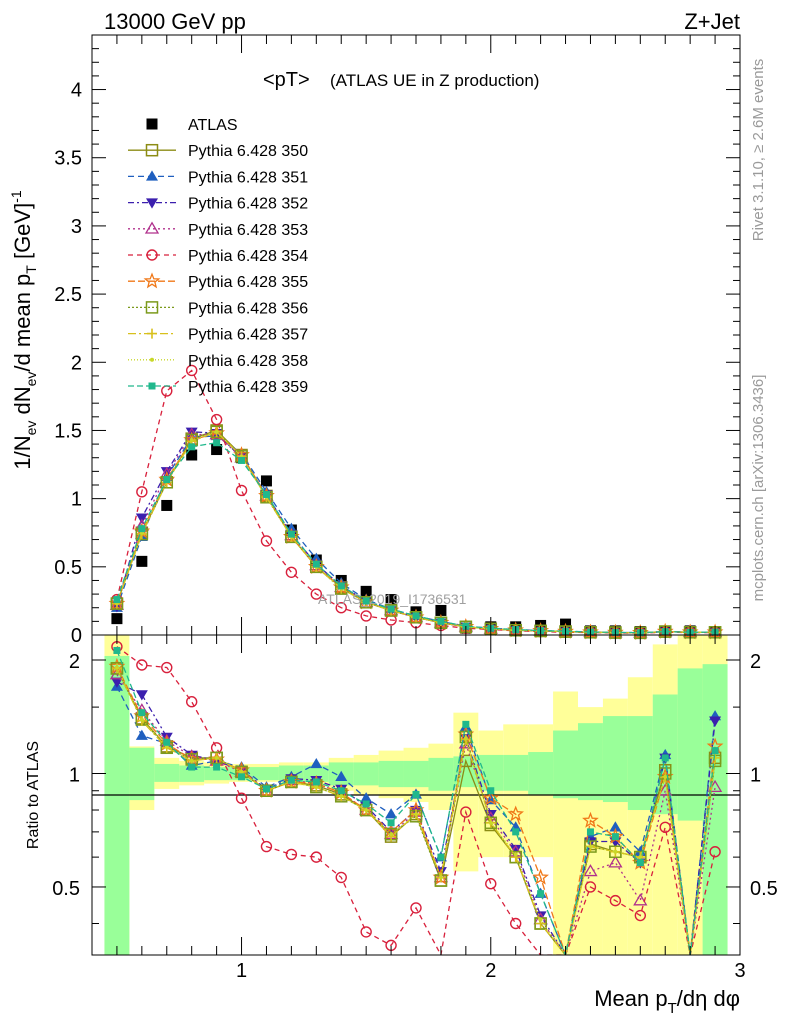 The image size is (786, 1029). Describe the element at coordinates (764, 889) in the screenshot. I see `ratio-ytick-label-right: 0.5` at that location.